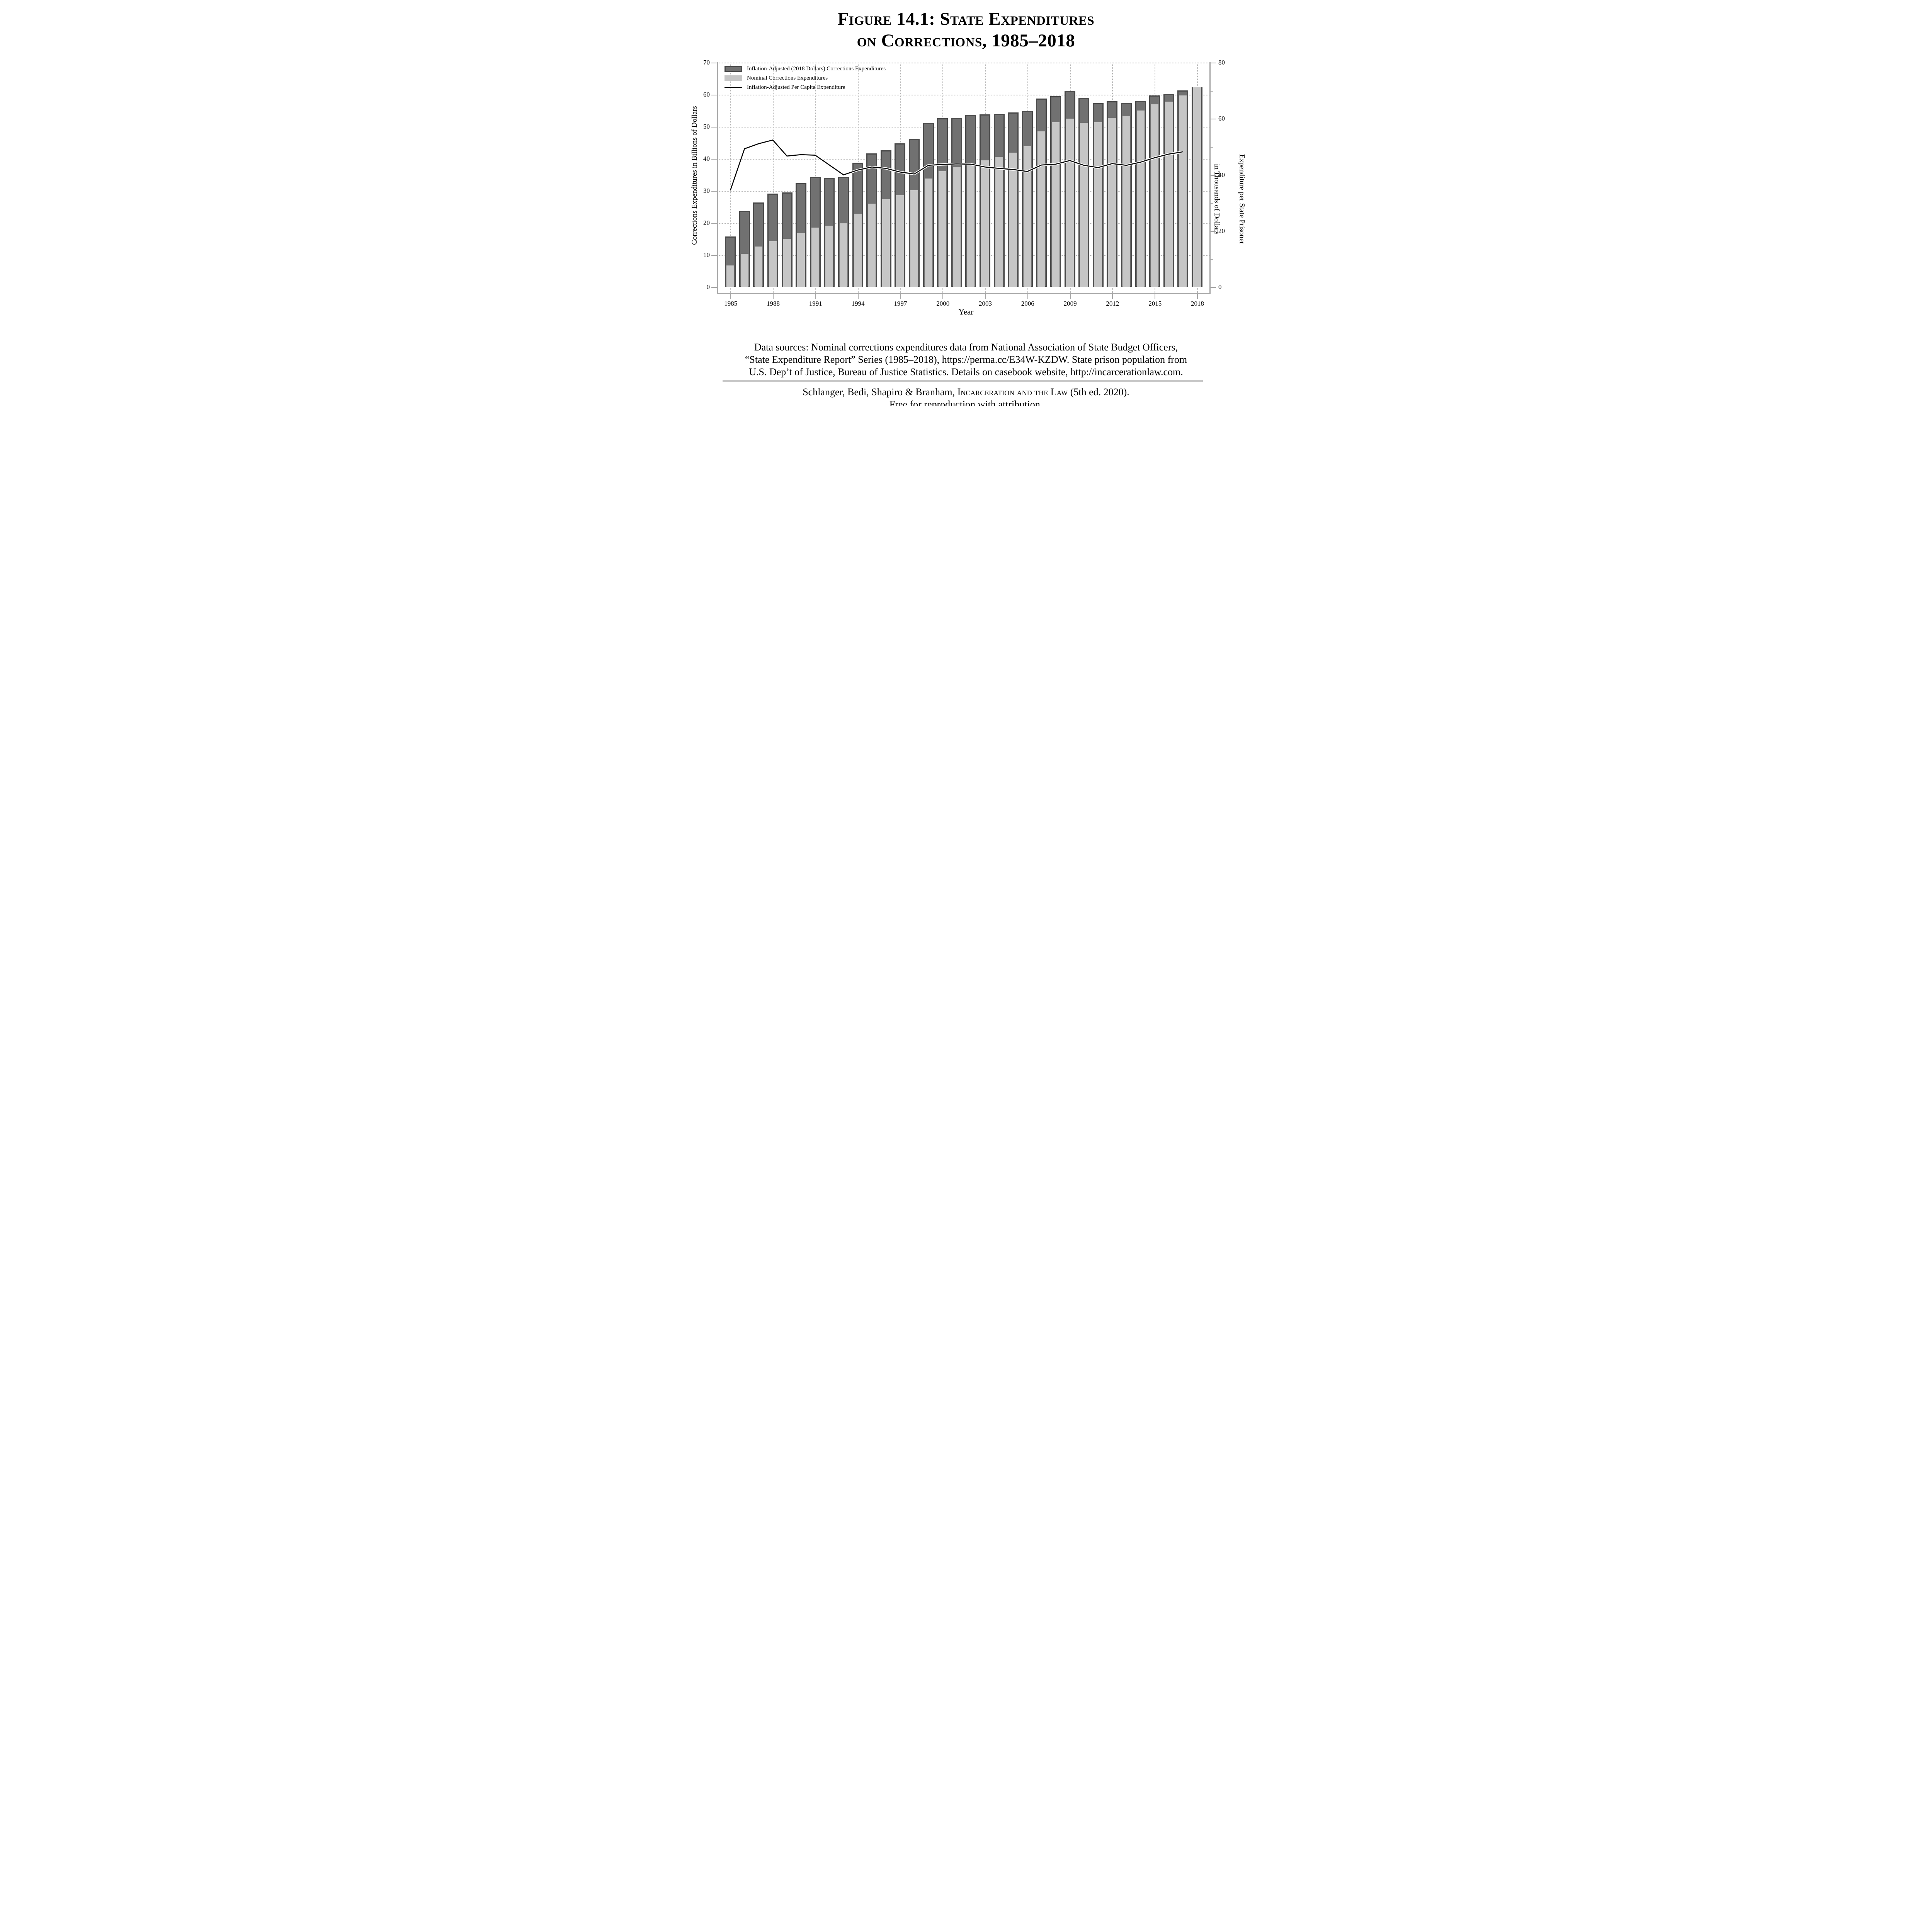 This screenshot has width=1932, height=1932. What do you see at coordinates (943, 303) in the screenshot?
I see `x-axis-tick-label: 2000` at bounding box center [943, 303].